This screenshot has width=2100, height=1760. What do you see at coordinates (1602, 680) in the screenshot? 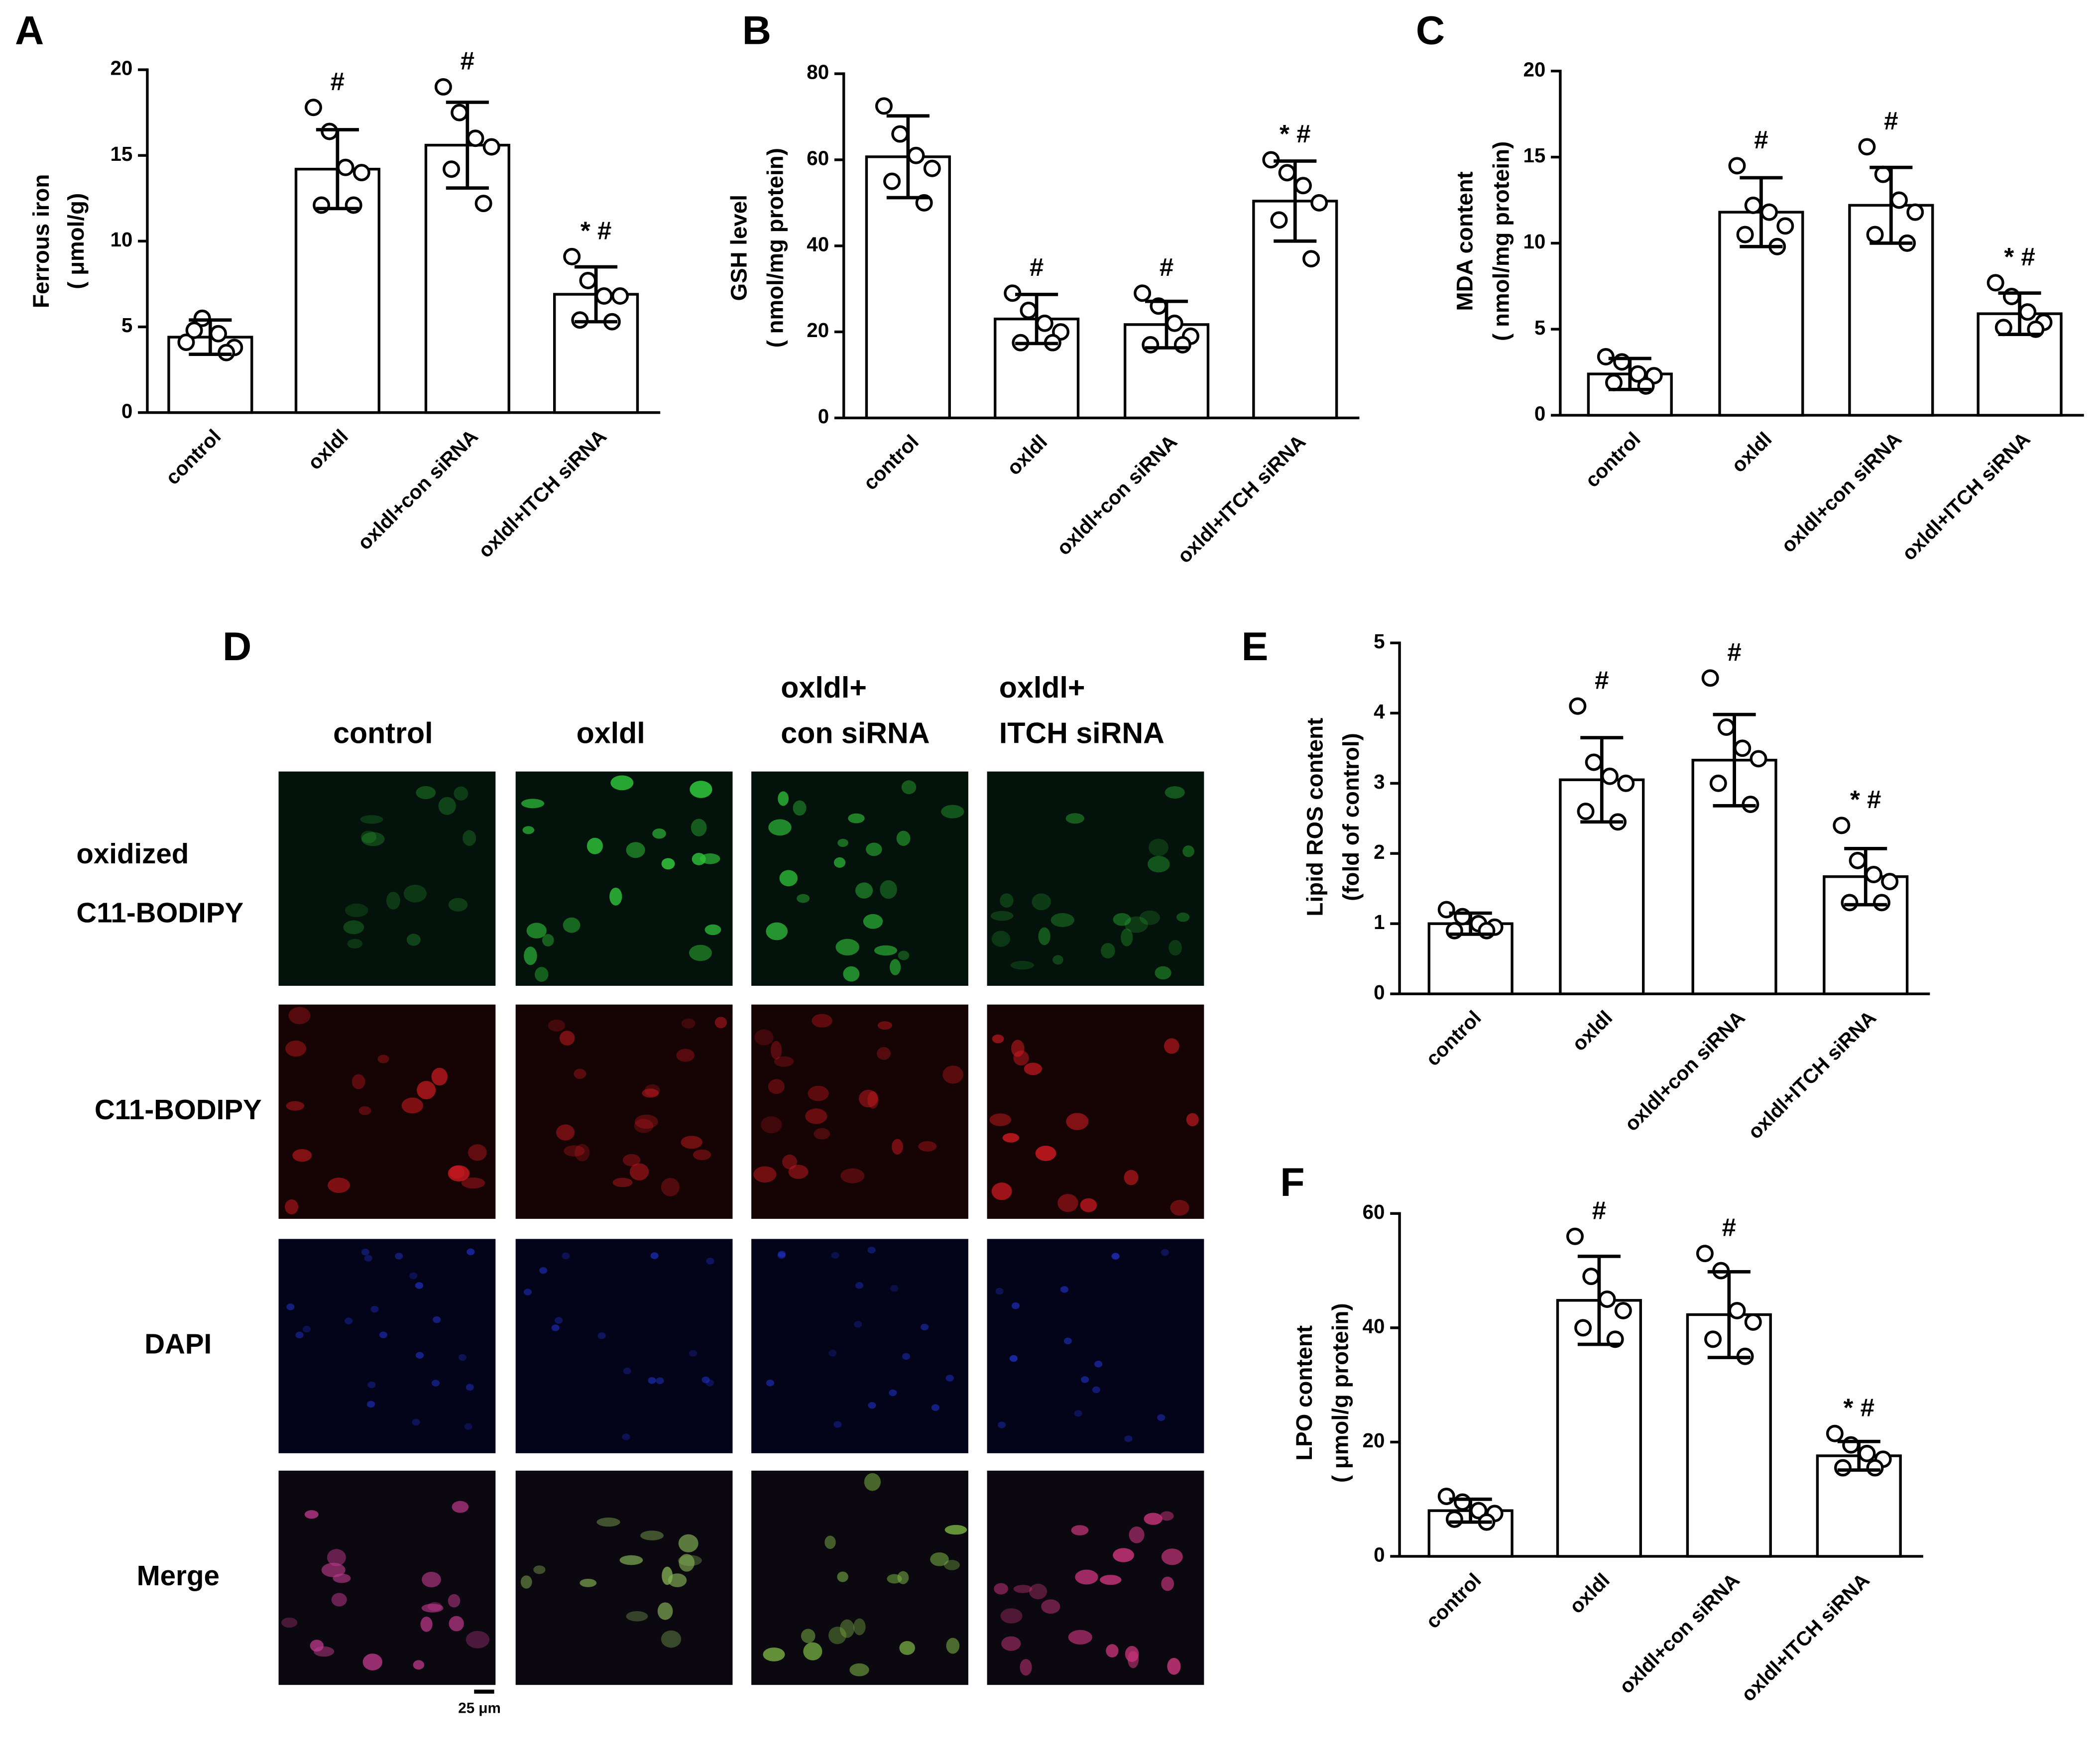
I see `significance-mark: #` at bounding box center [1602, 680].